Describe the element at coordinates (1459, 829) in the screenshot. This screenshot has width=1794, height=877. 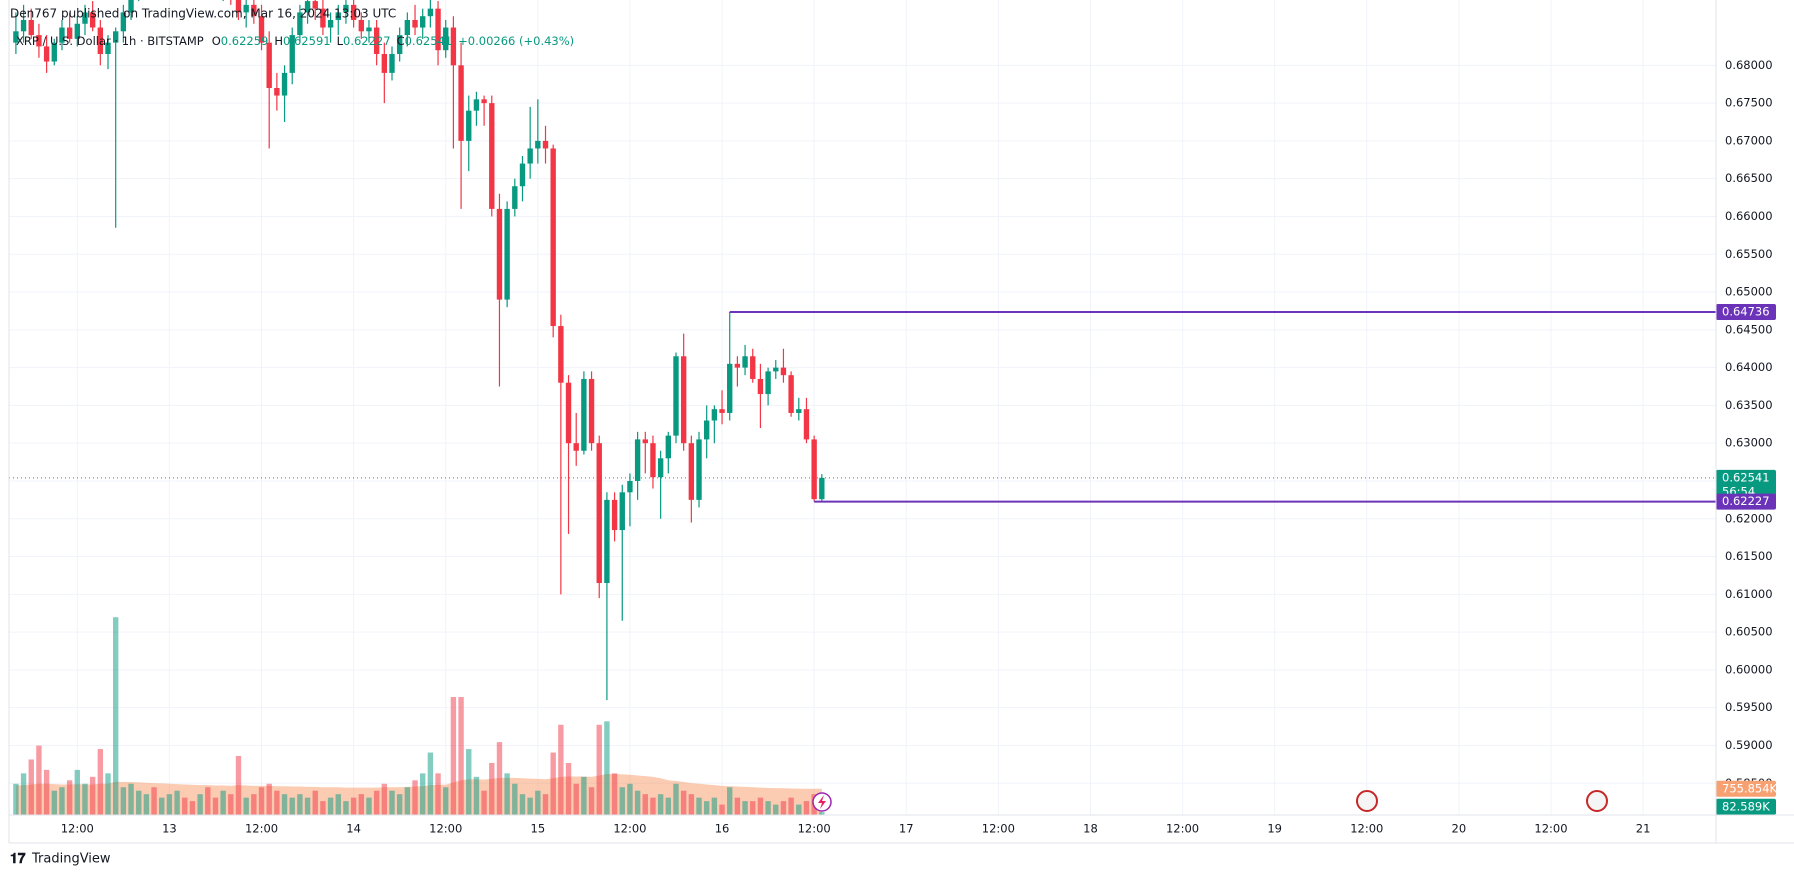
I see `x-tick-label: 20` at that location.